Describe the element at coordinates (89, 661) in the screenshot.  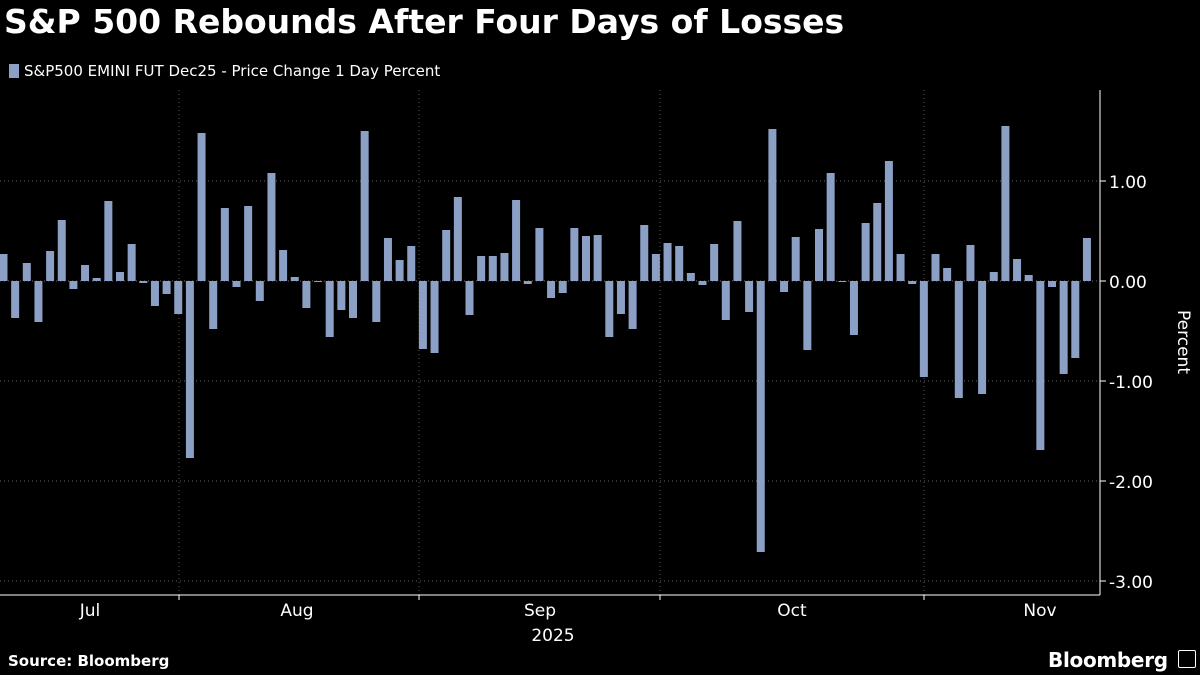
I see `source-note: Source: Bloomberg` at that location.